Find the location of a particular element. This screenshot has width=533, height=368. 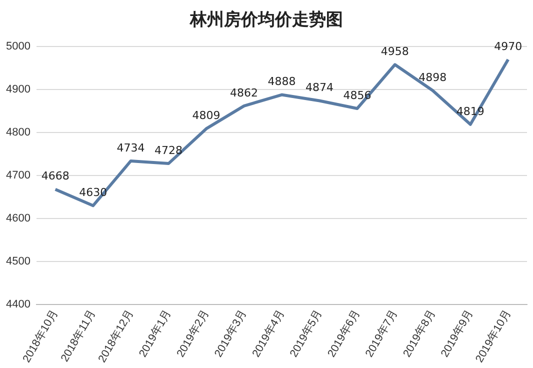

data-label: 4734 is located at coordinates (130, 147).